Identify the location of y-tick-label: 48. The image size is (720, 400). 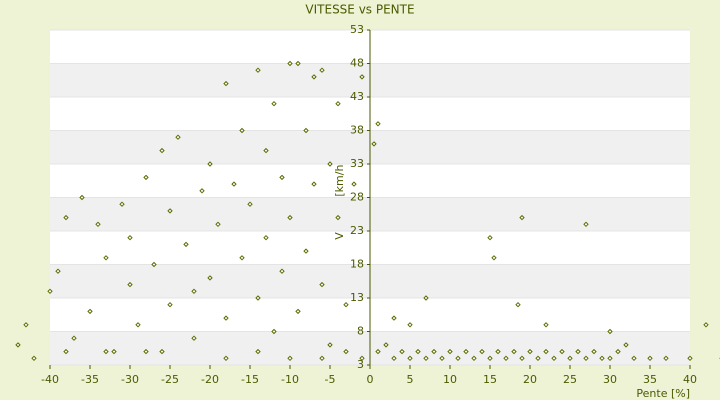
(357, 63).